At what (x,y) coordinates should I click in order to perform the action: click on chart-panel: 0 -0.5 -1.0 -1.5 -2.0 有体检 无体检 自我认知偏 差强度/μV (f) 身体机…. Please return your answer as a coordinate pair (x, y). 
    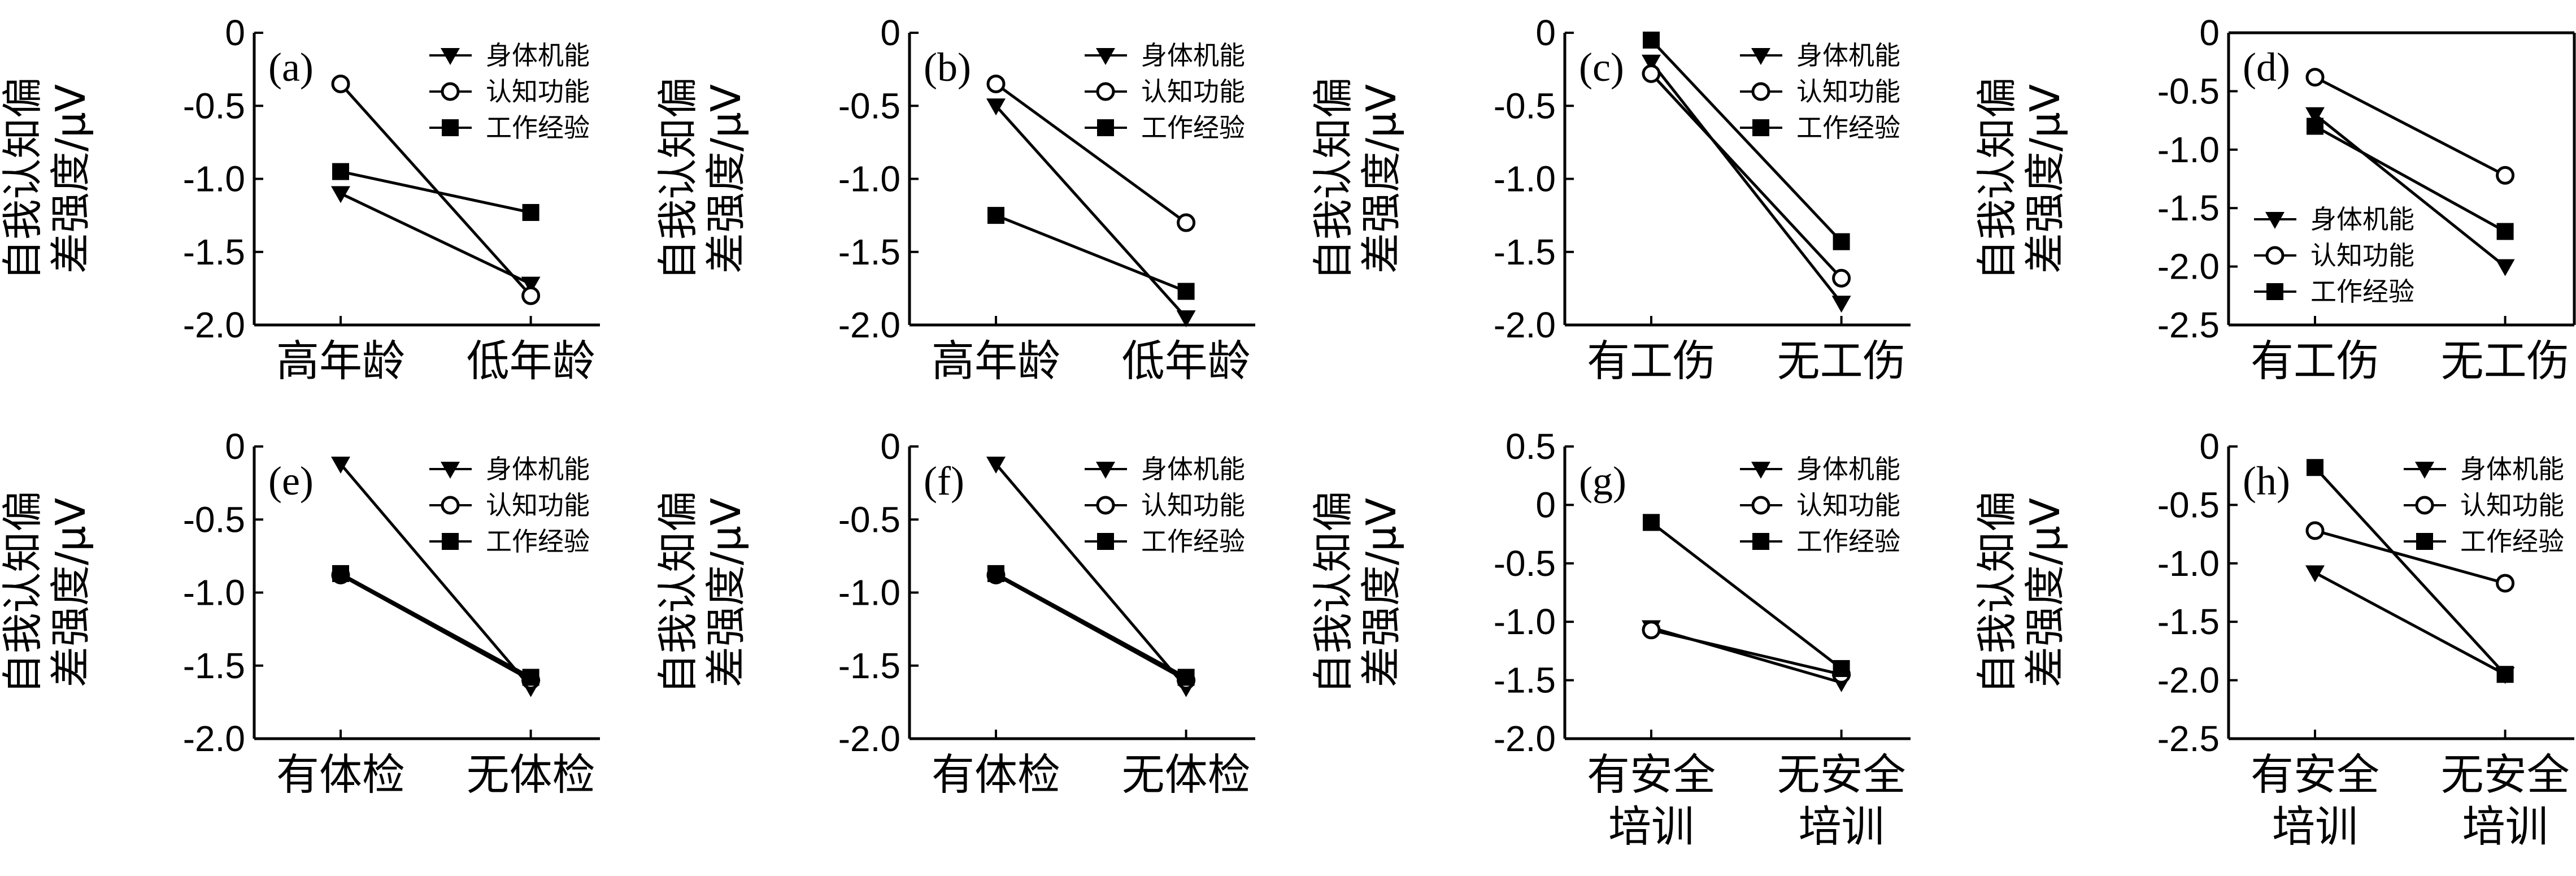
    Looking at the image, I should click on (954, 613).